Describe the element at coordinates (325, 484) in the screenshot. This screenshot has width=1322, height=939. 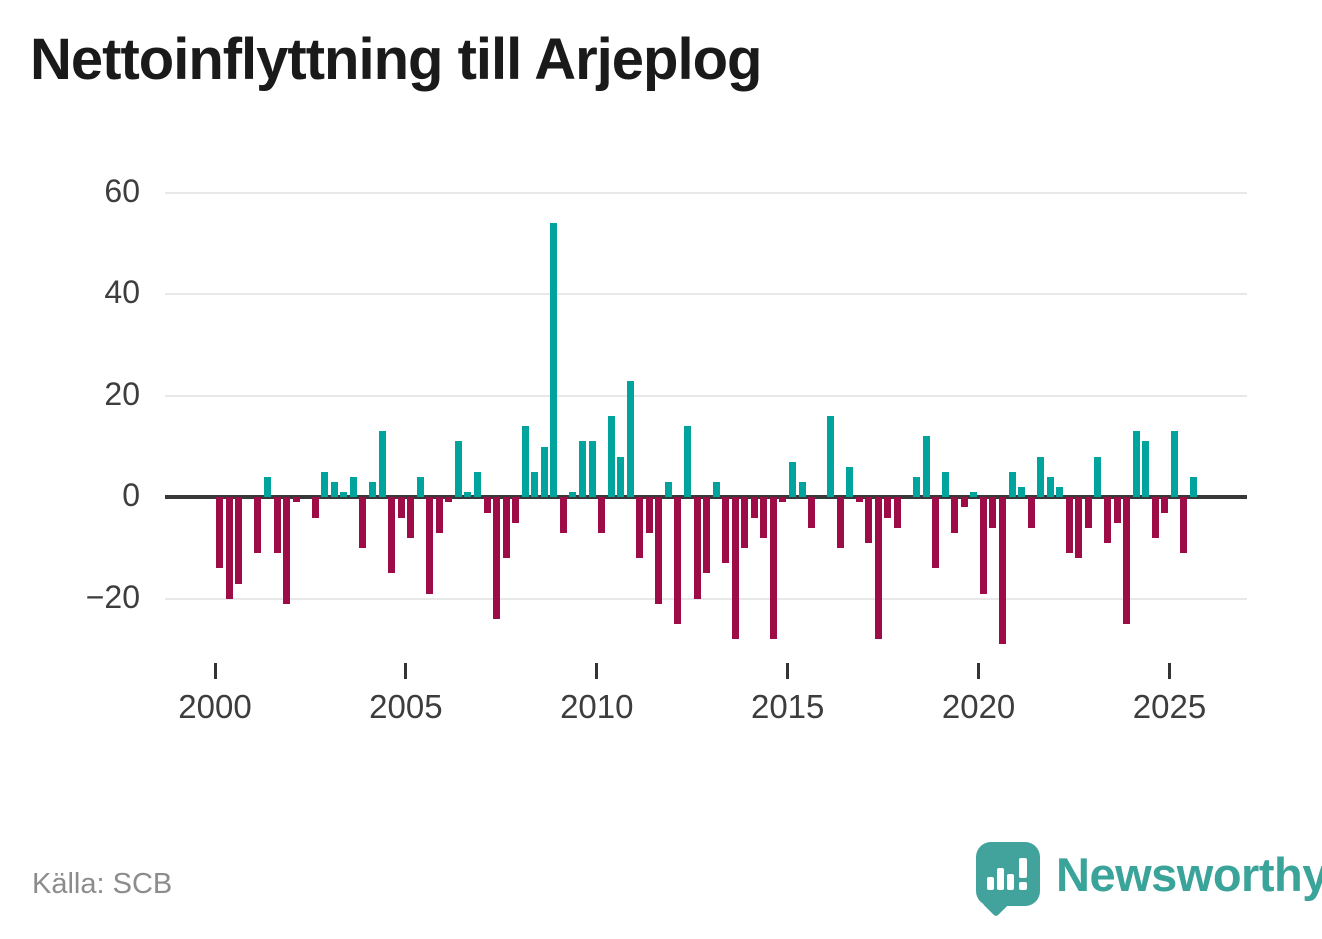
I see `bar-2002-q4` at that location.